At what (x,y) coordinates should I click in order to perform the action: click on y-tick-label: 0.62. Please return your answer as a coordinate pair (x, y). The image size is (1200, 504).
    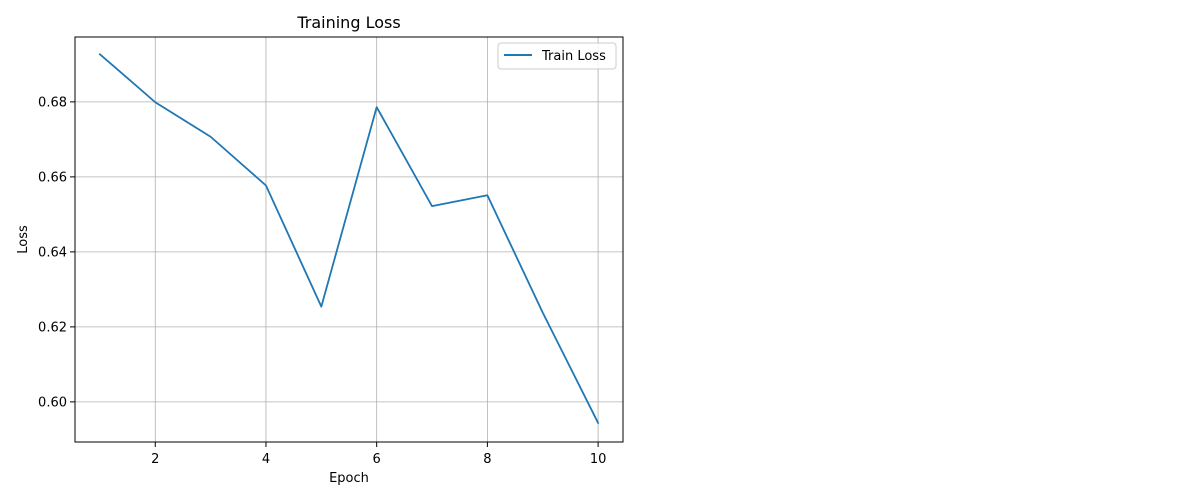
    Looking at the image, I should click on (52, 327).